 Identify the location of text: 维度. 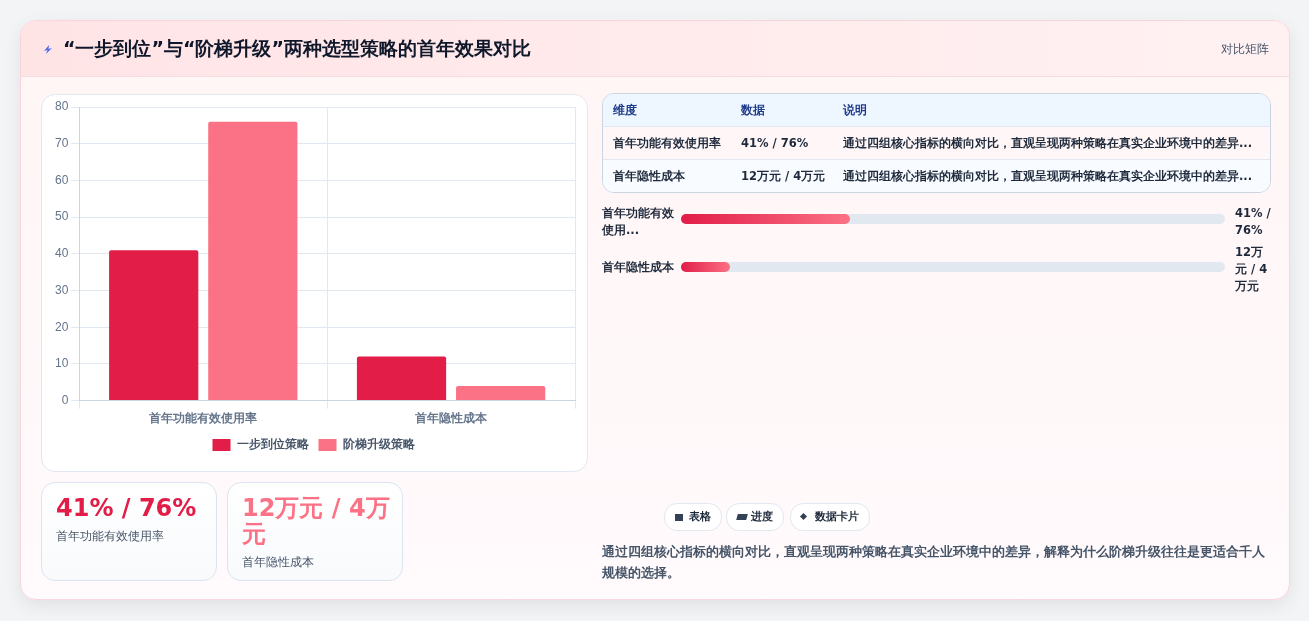
(625, 110).